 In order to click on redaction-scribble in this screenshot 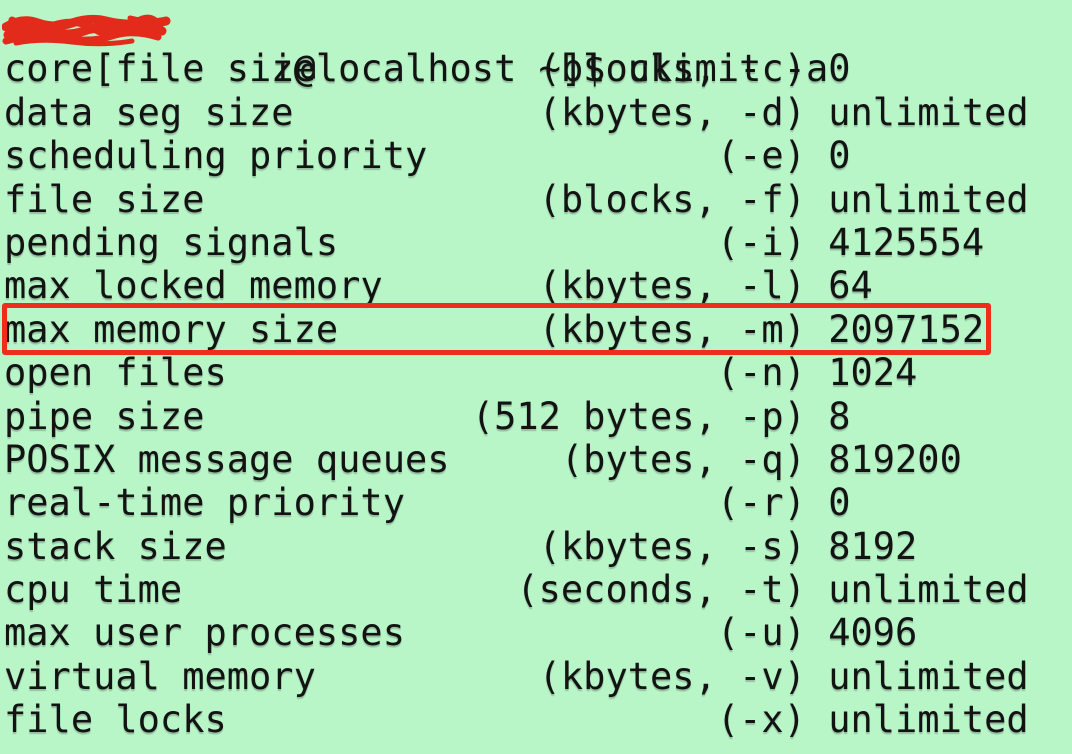, I will do `click(86, 30)`.